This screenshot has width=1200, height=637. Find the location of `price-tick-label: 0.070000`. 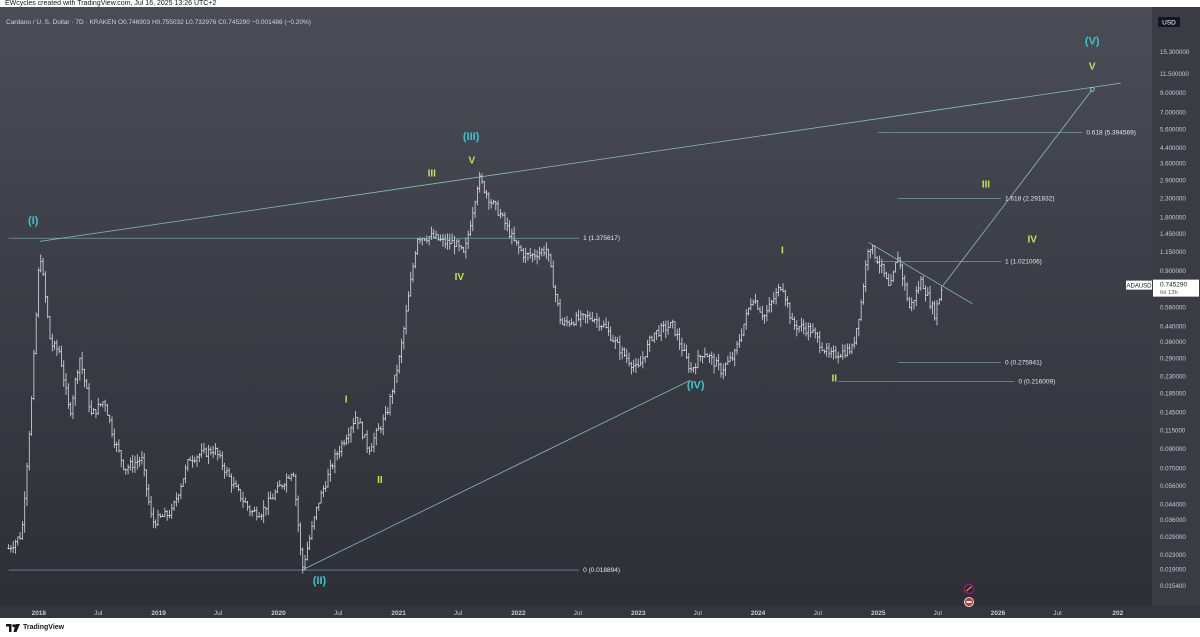

price-tick-label: 0.070000 is located at coordinates (1173, 469).